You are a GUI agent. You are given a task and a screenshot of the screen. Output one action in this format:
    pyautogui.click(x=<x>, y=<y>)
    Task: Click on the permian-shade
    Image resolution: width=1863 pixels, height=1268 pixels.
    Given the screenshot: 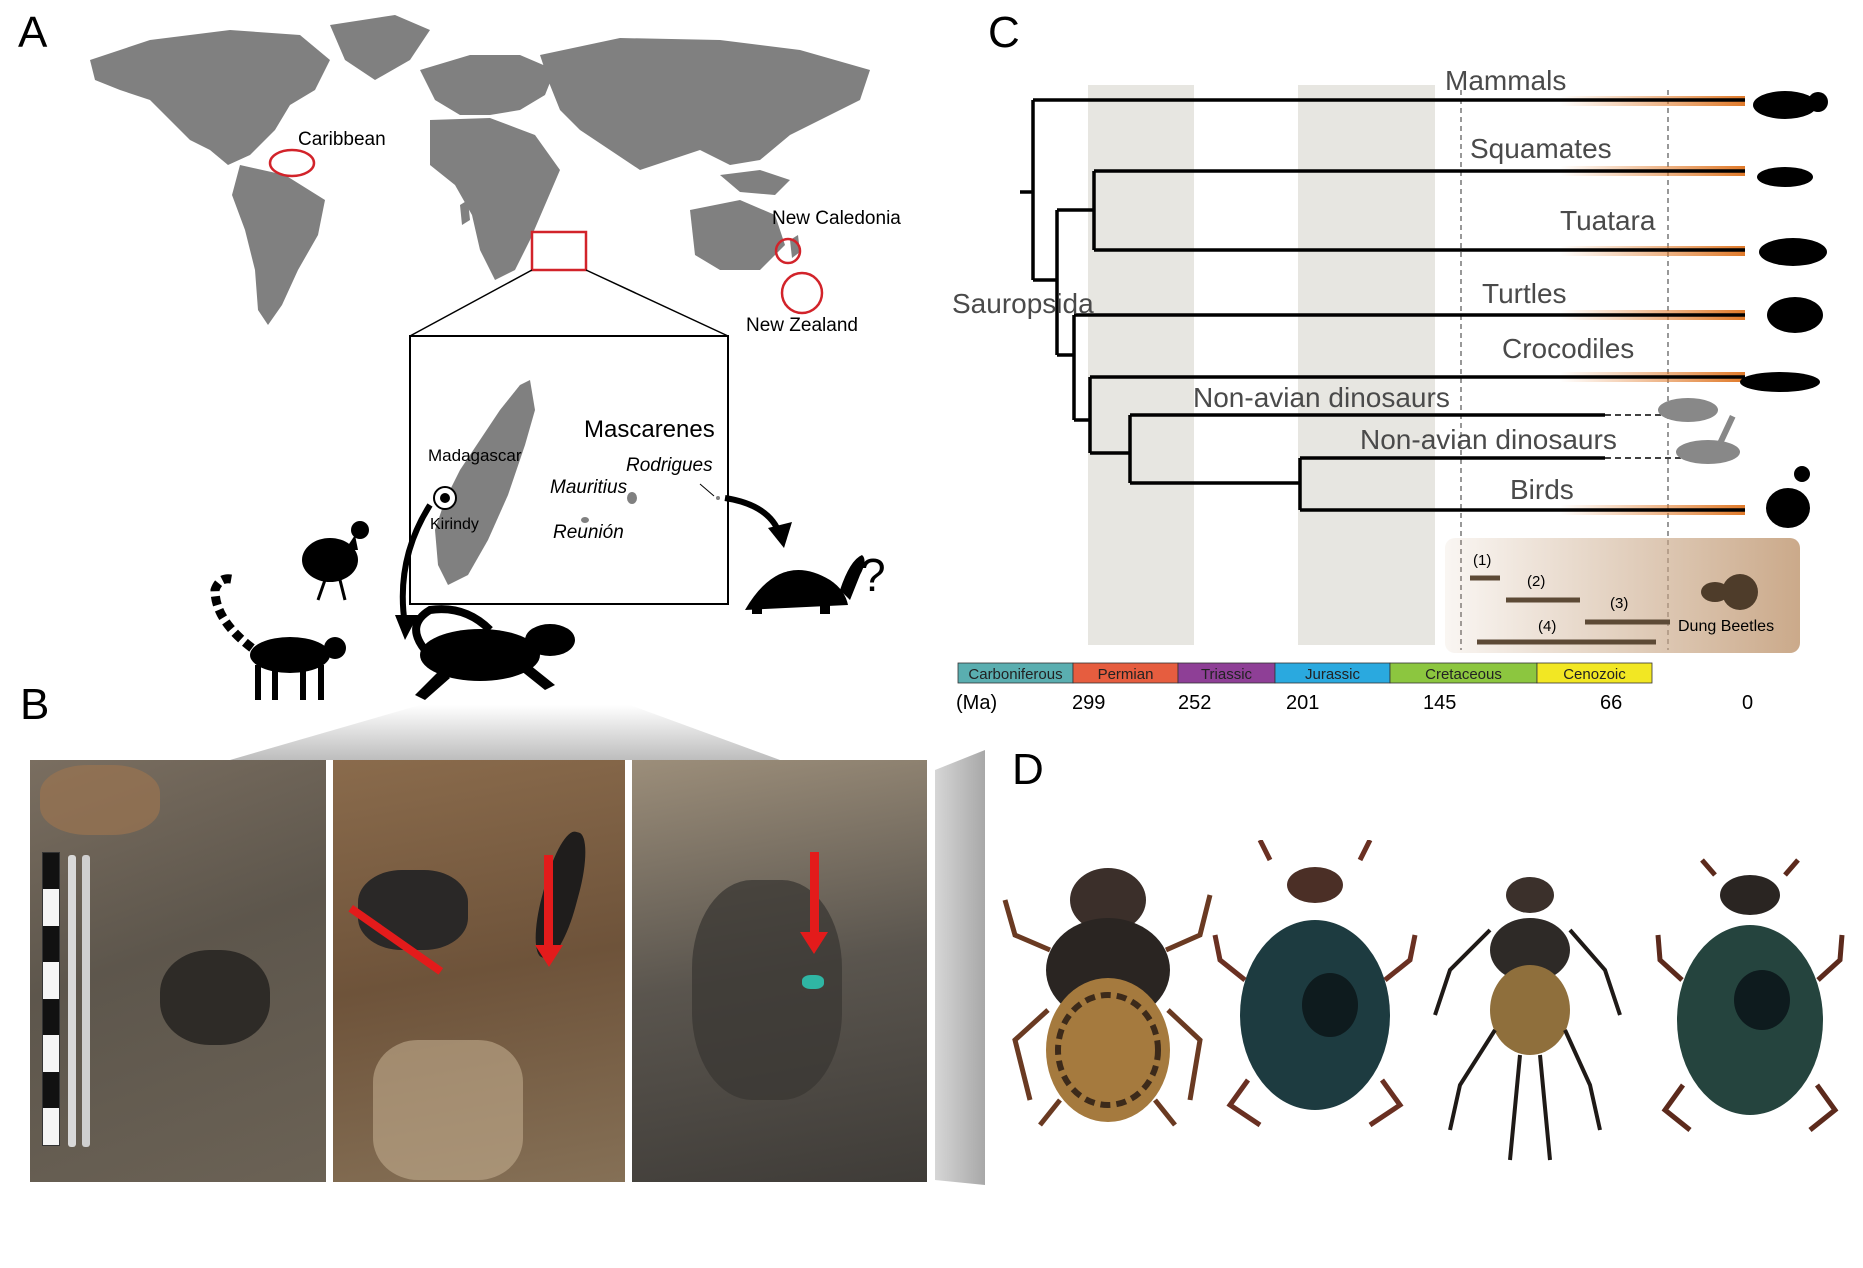 What is the action you would take?
    pyautogui.click(x=1141, y=365)
    